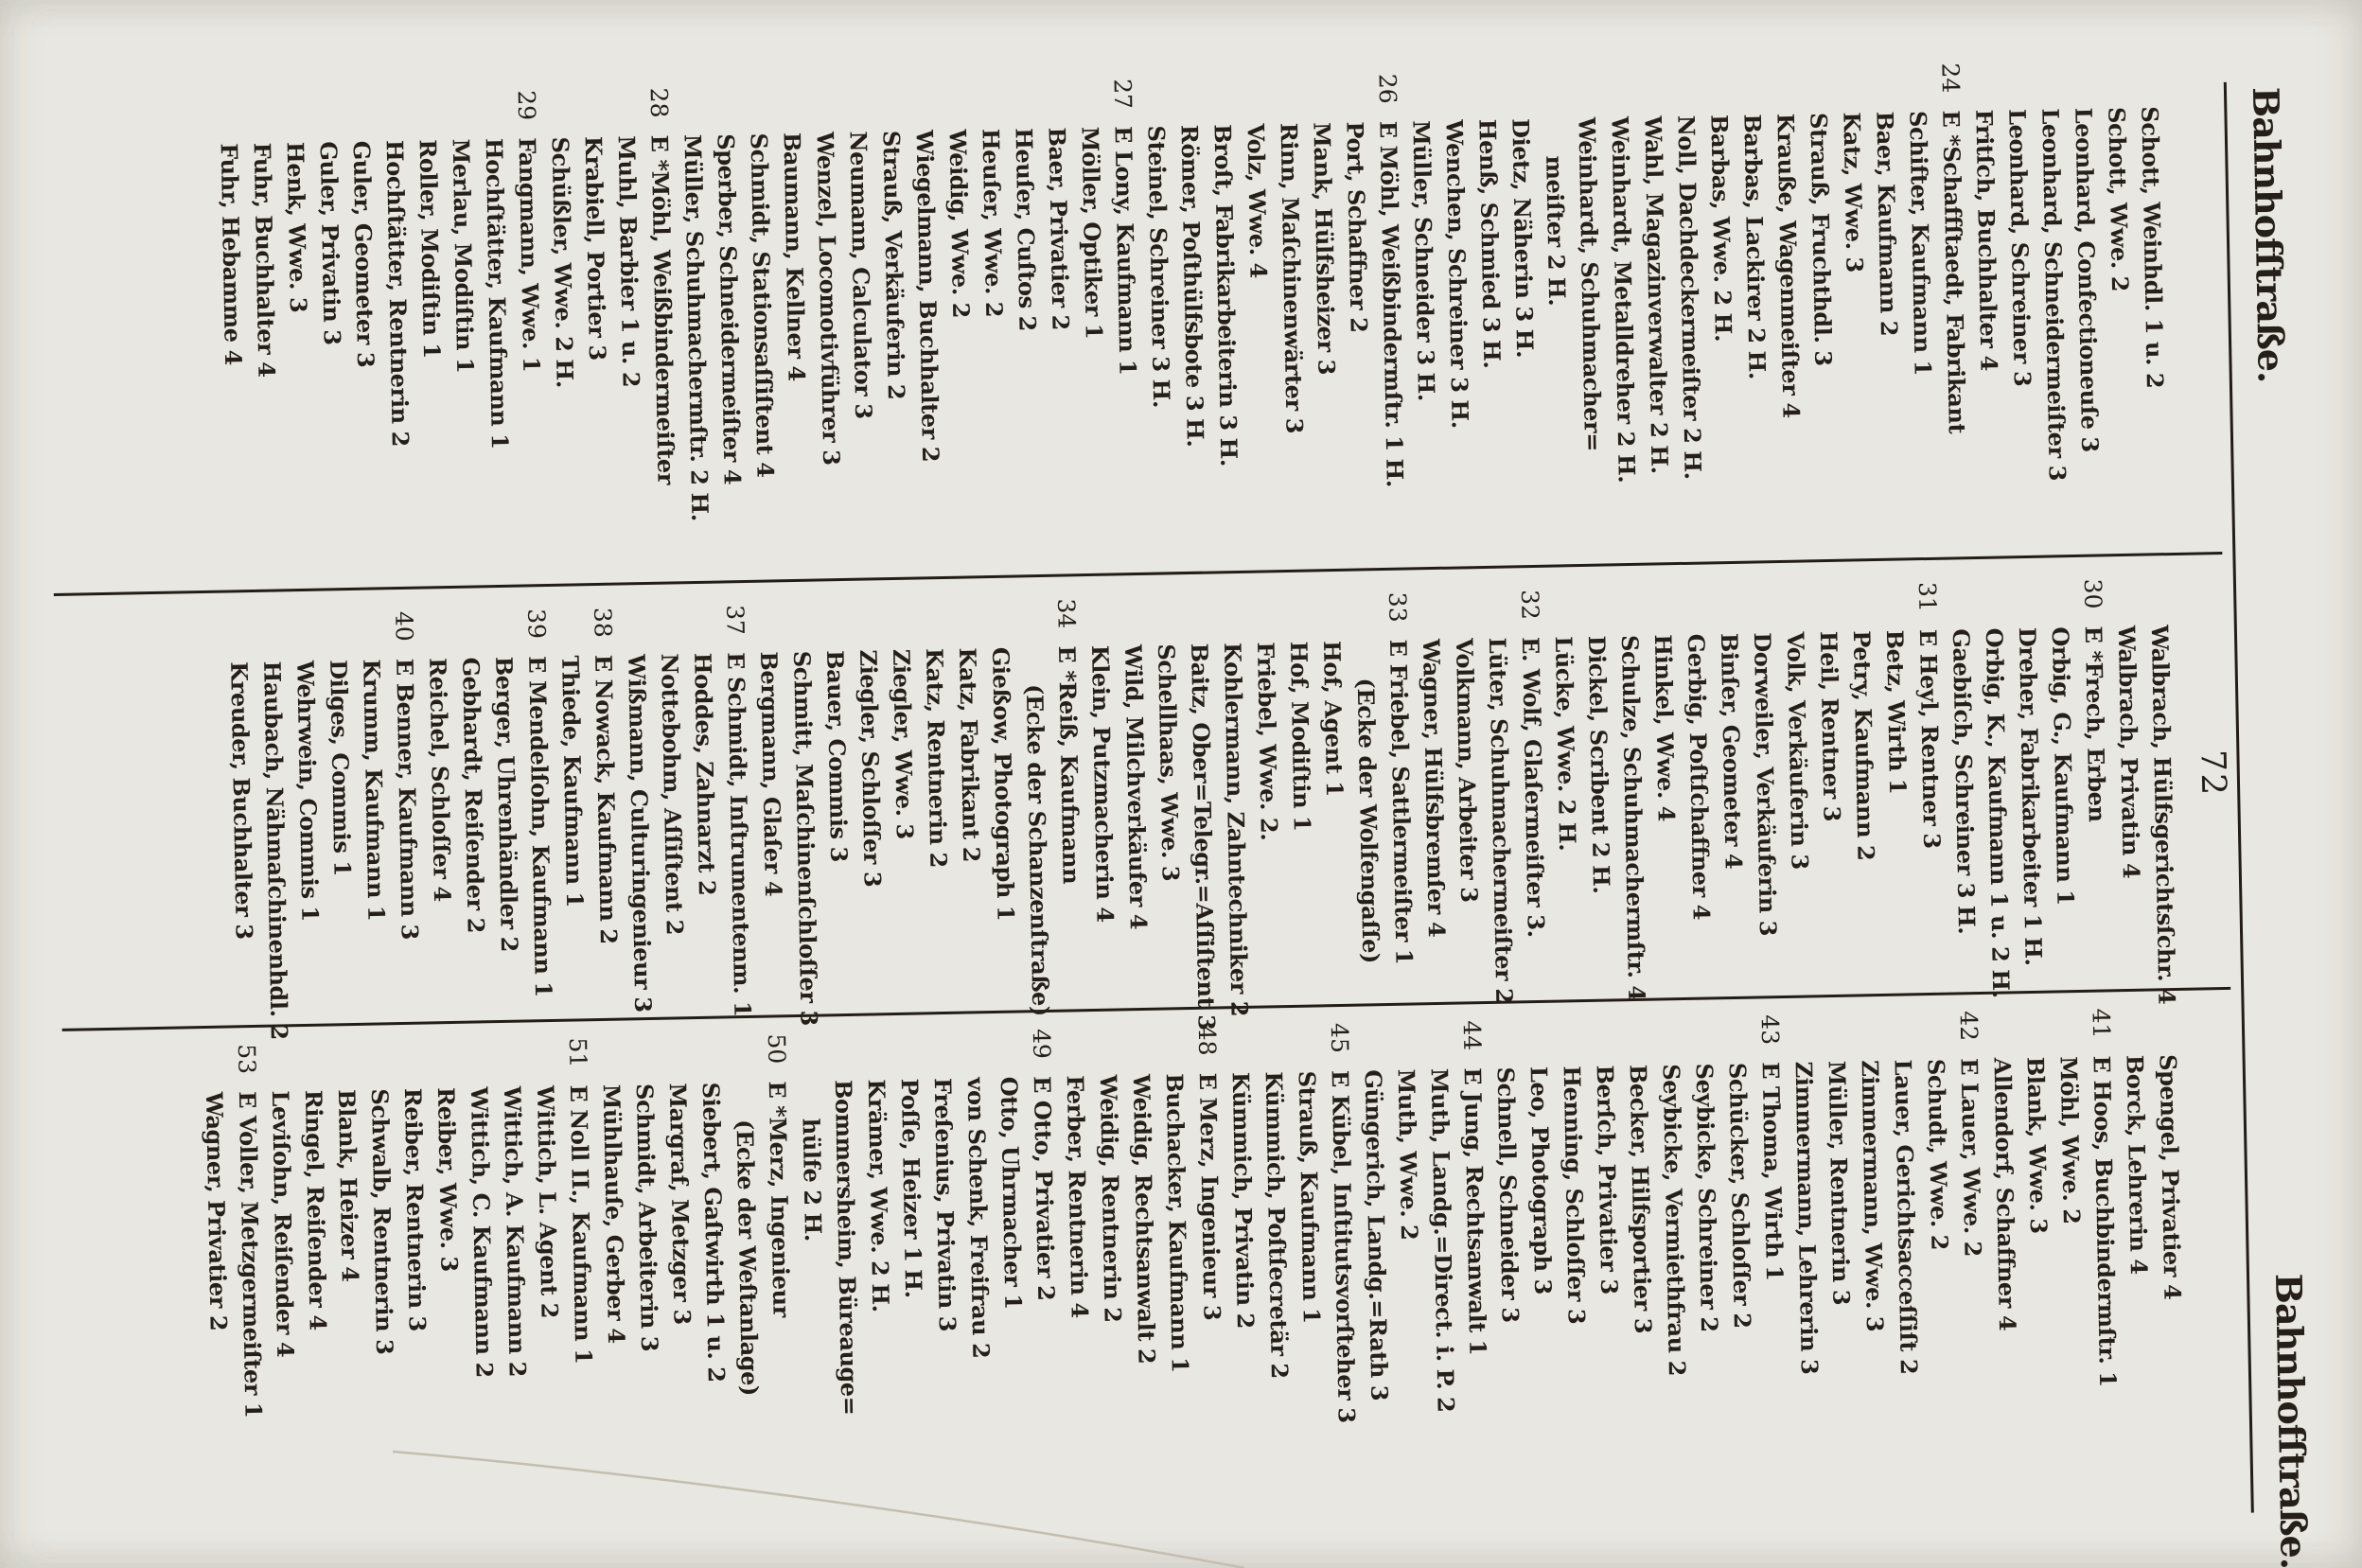  What do you see at coordinates (838, 832) in the screenshot?
I see `directory-line: Bauer, Commis 3` at bounding box center [838, 832].